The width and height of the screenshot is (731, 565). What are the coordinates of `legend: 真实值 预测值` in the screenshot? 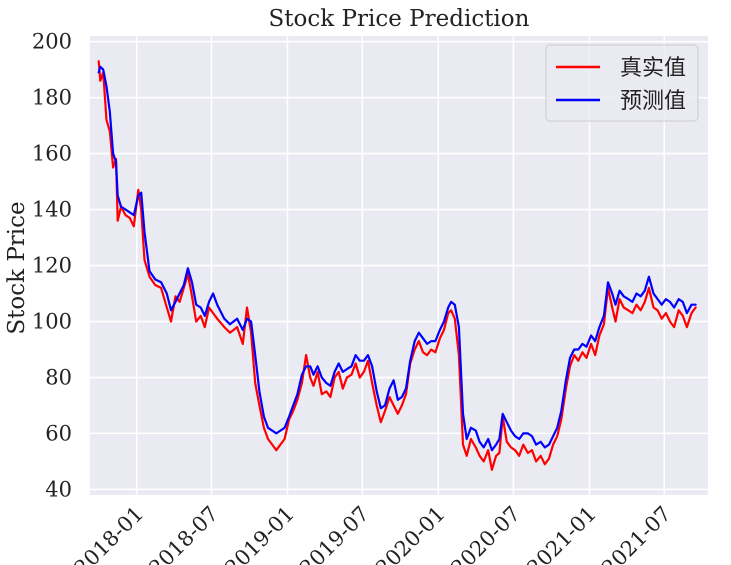 It's located at (622, 83).